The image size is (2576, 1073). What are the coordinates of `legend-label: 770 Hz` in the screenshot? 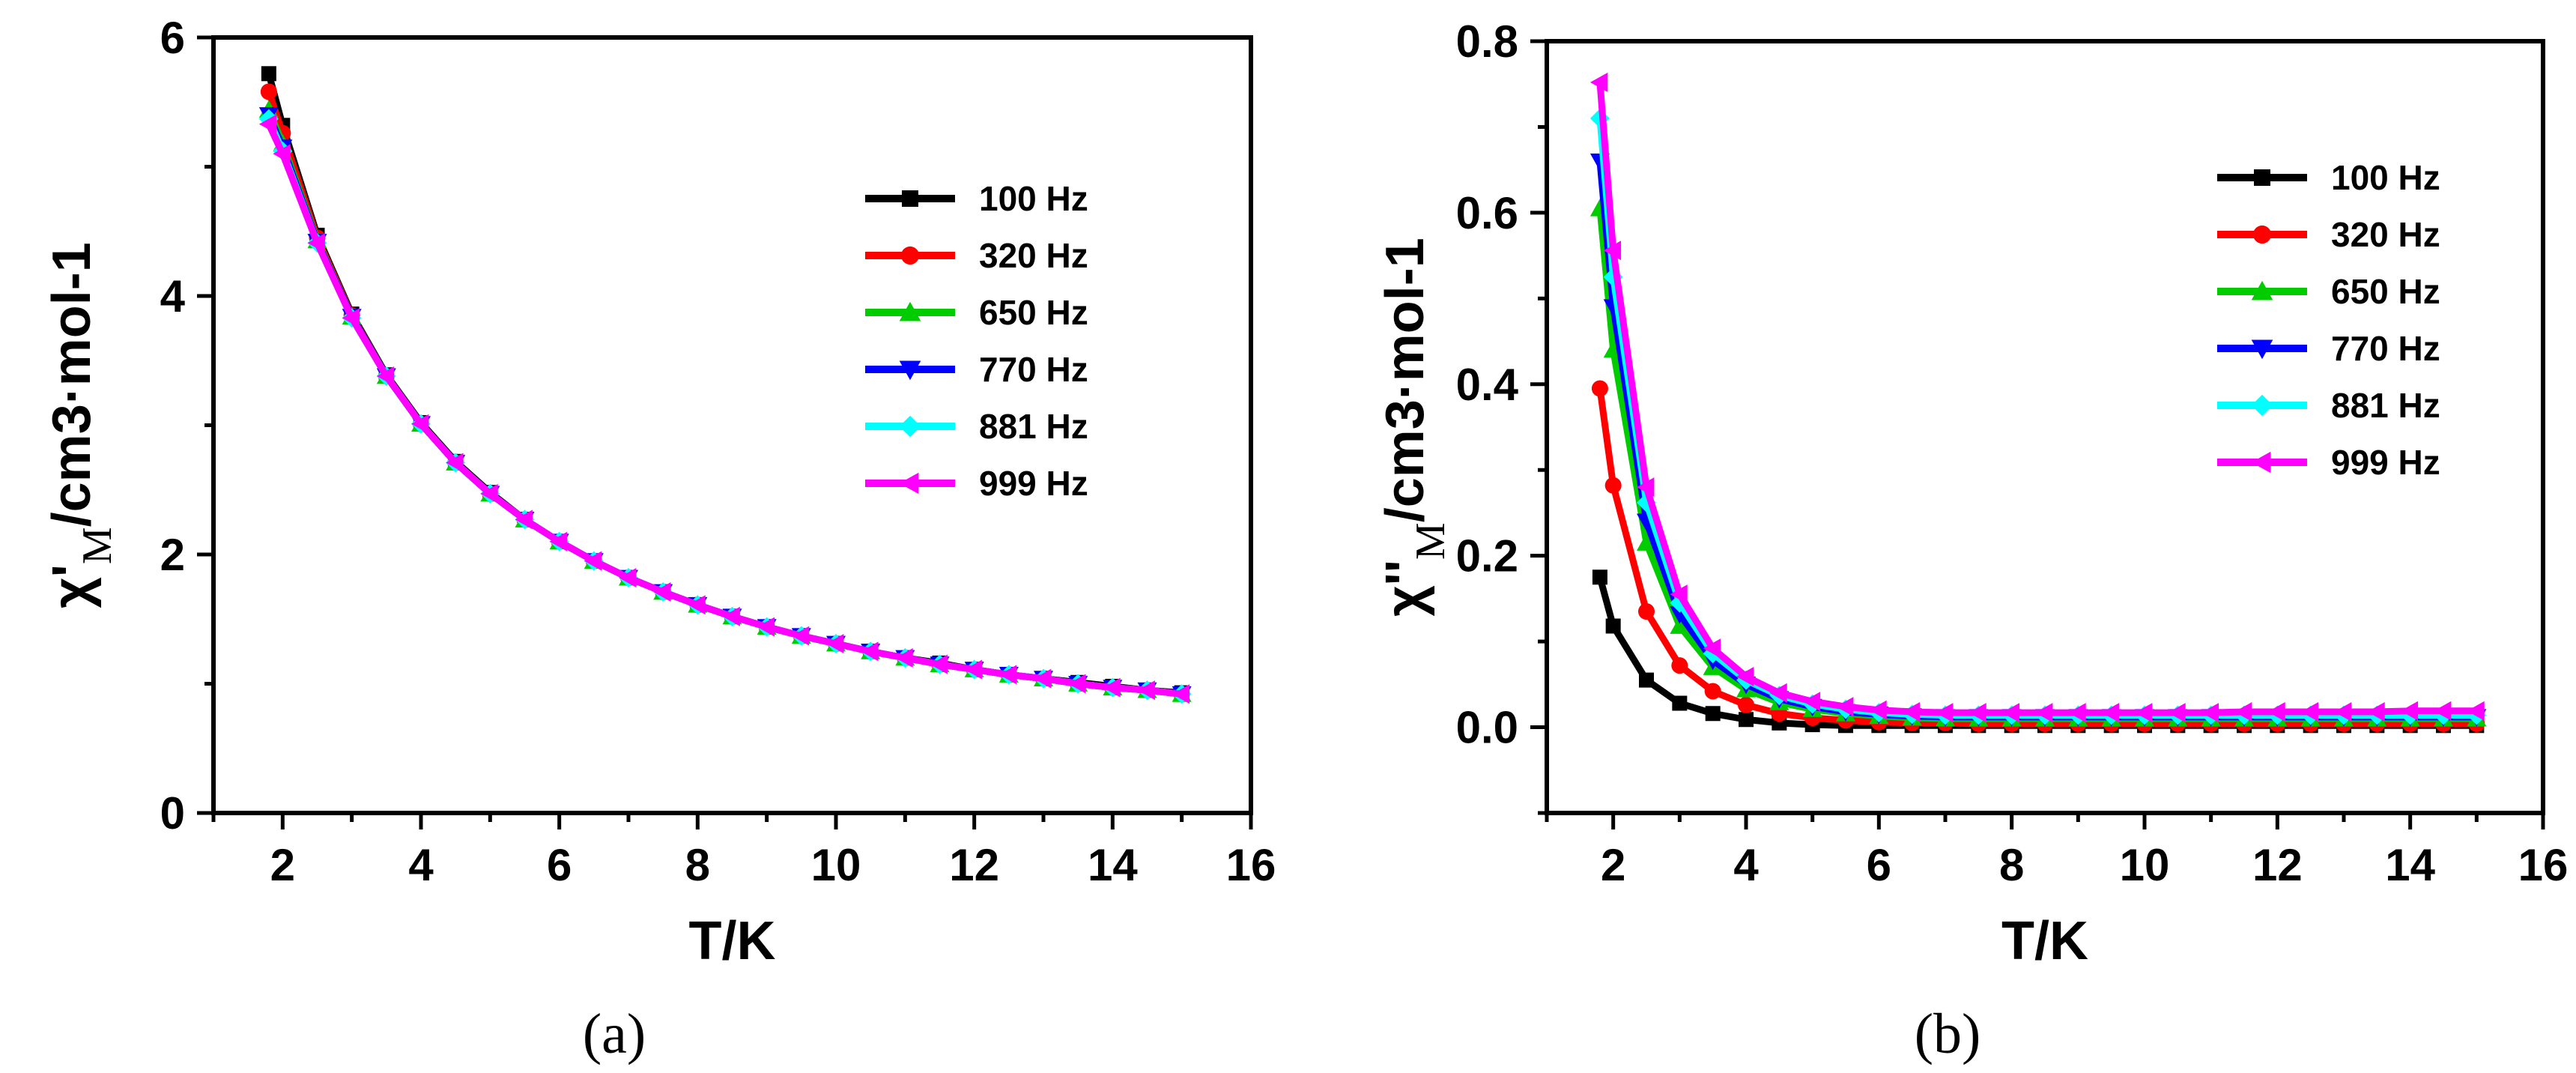 It's located at (2385, 348).